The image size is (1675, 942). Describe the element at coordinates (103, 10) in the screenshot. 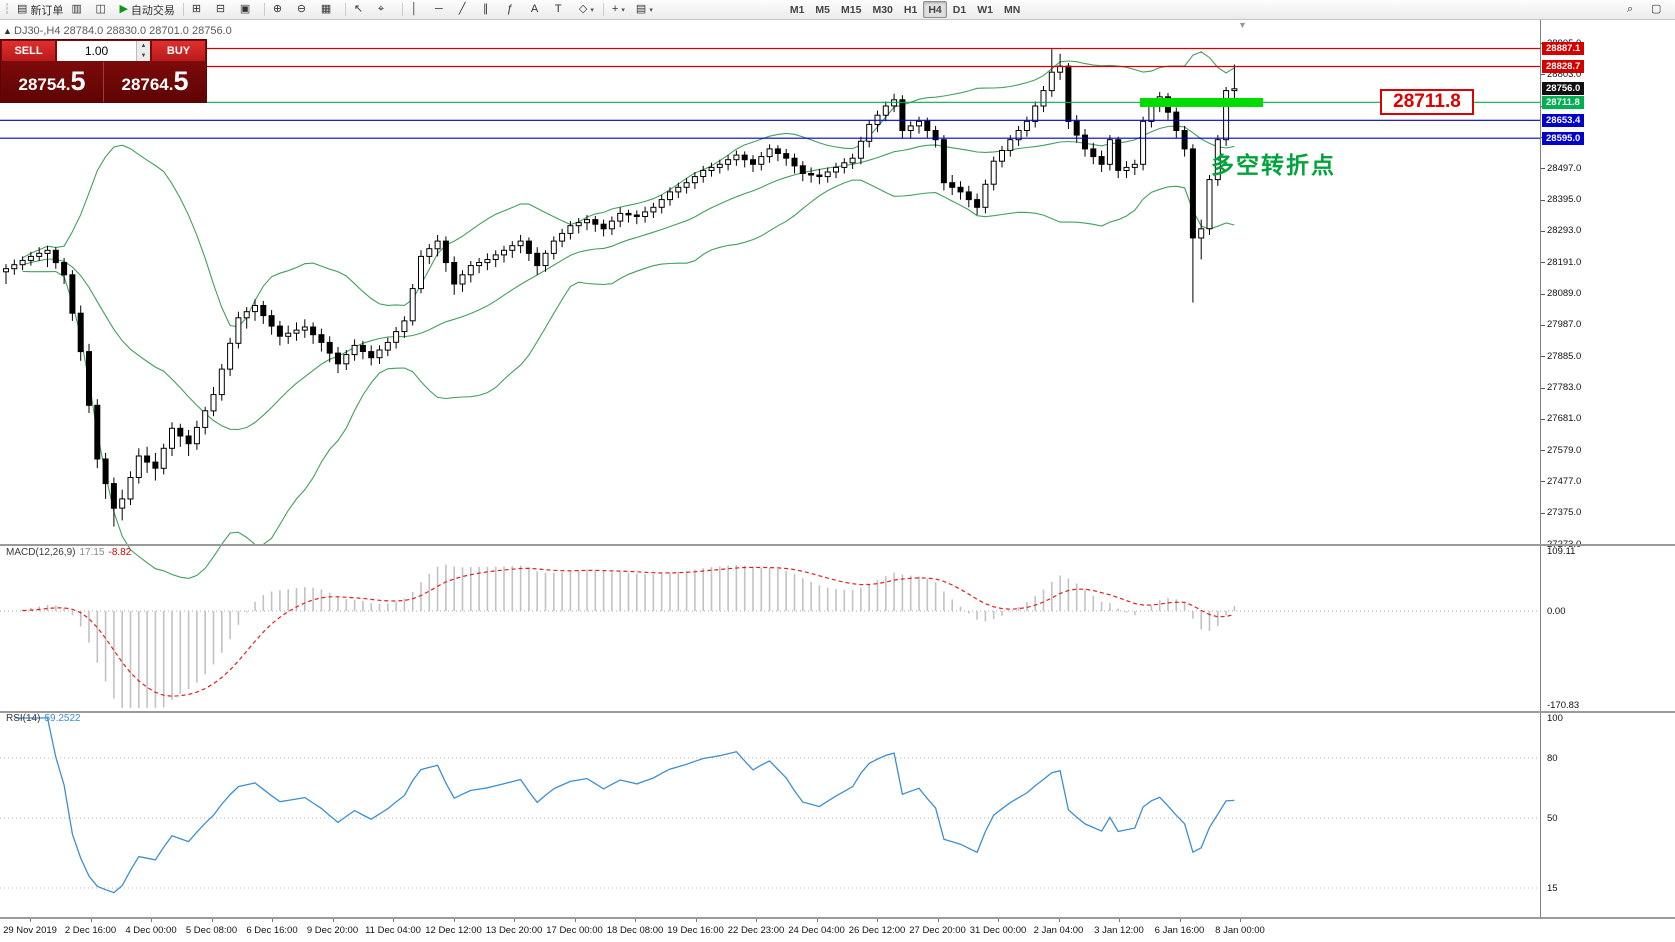

I see `chart-candles-button: ◫` at that location.